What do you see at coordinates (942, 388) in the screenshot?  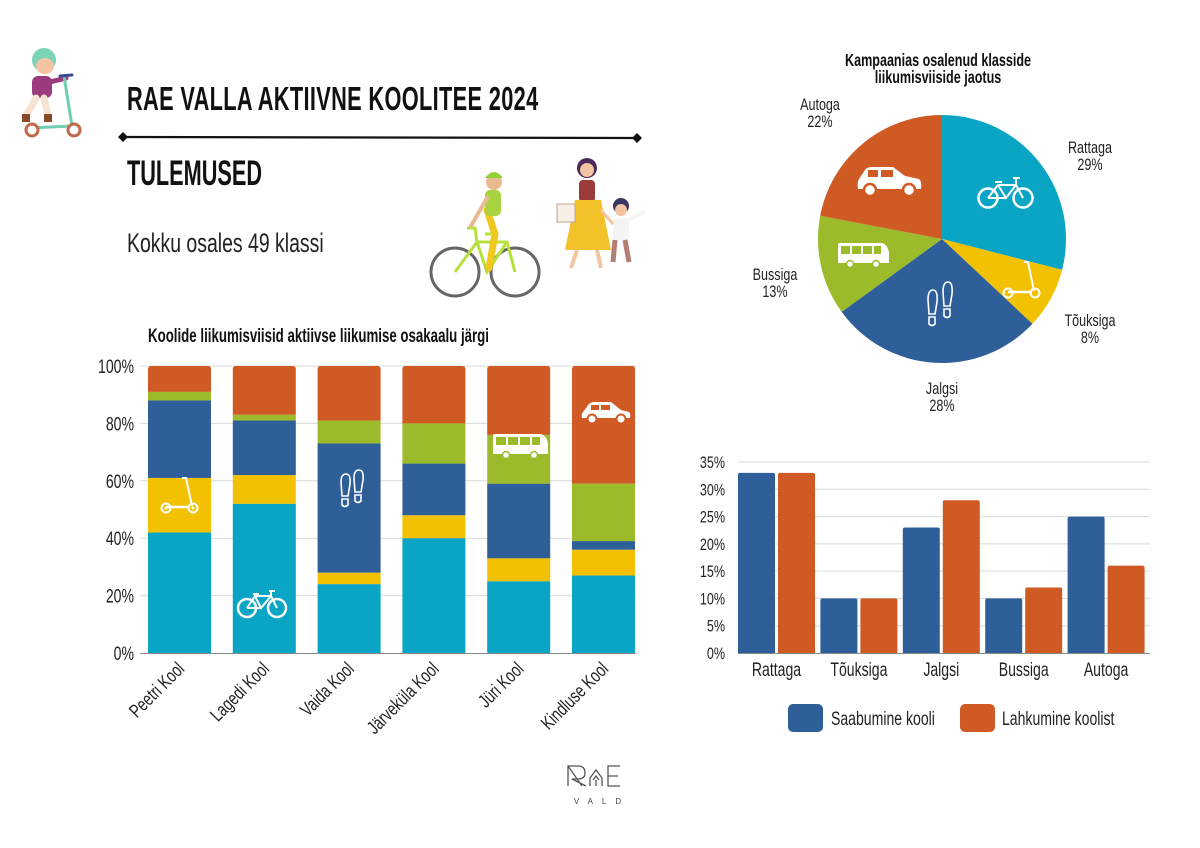 I see `pie-label-name: Jalgsi` at bounding box center [942, 388].